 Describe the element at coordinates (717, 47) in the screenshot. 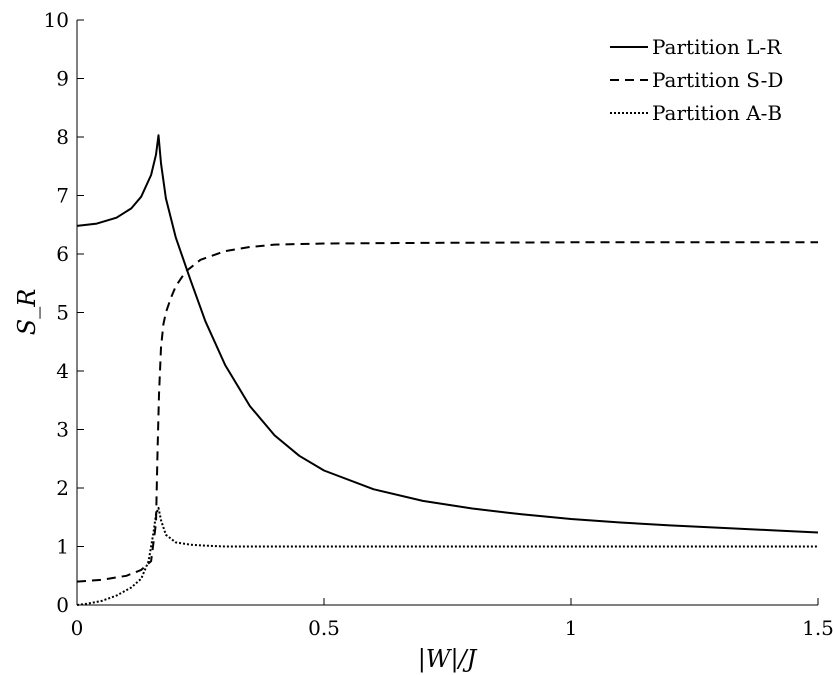

I see `legend-label: Partition L-R` at that location.